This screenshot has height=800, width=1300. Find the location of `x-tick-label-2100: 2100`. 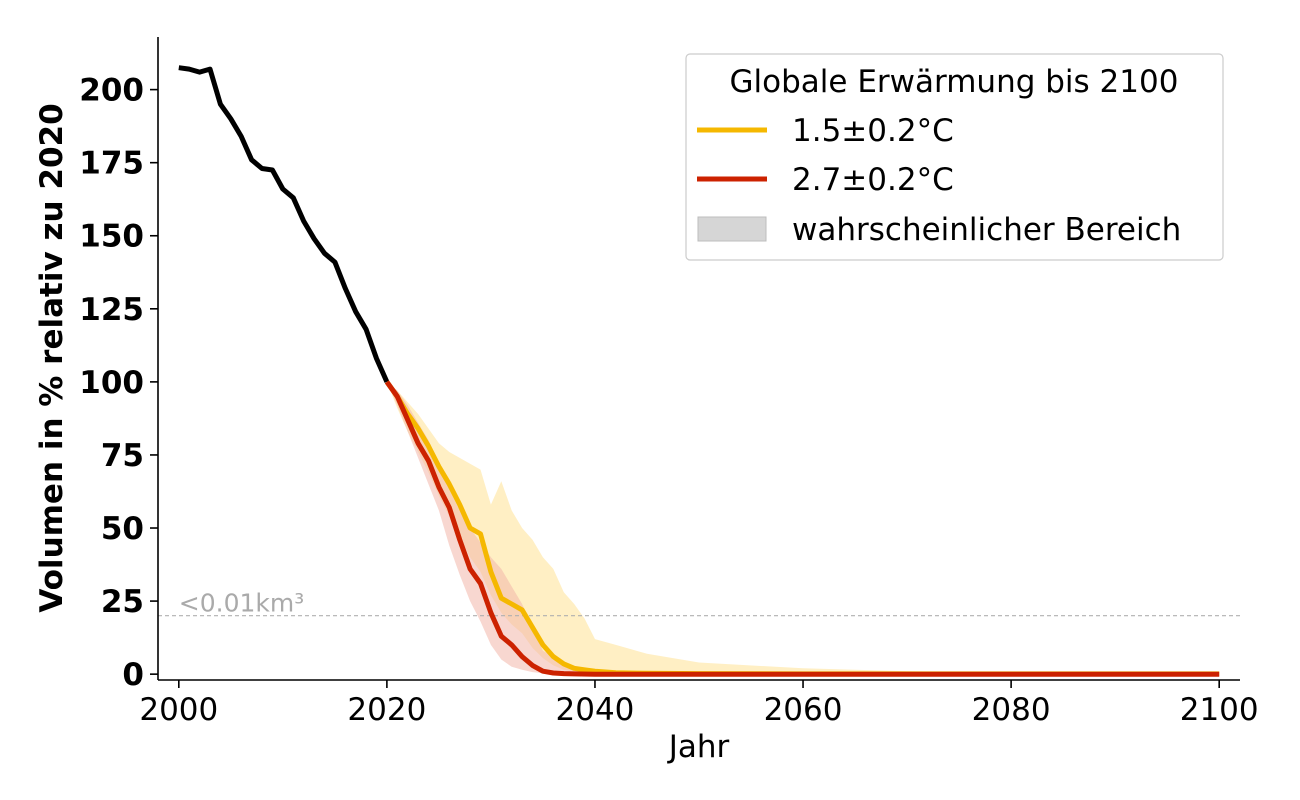

x-tick-label-2100: 2100 is located at coordinates (1219, 710).